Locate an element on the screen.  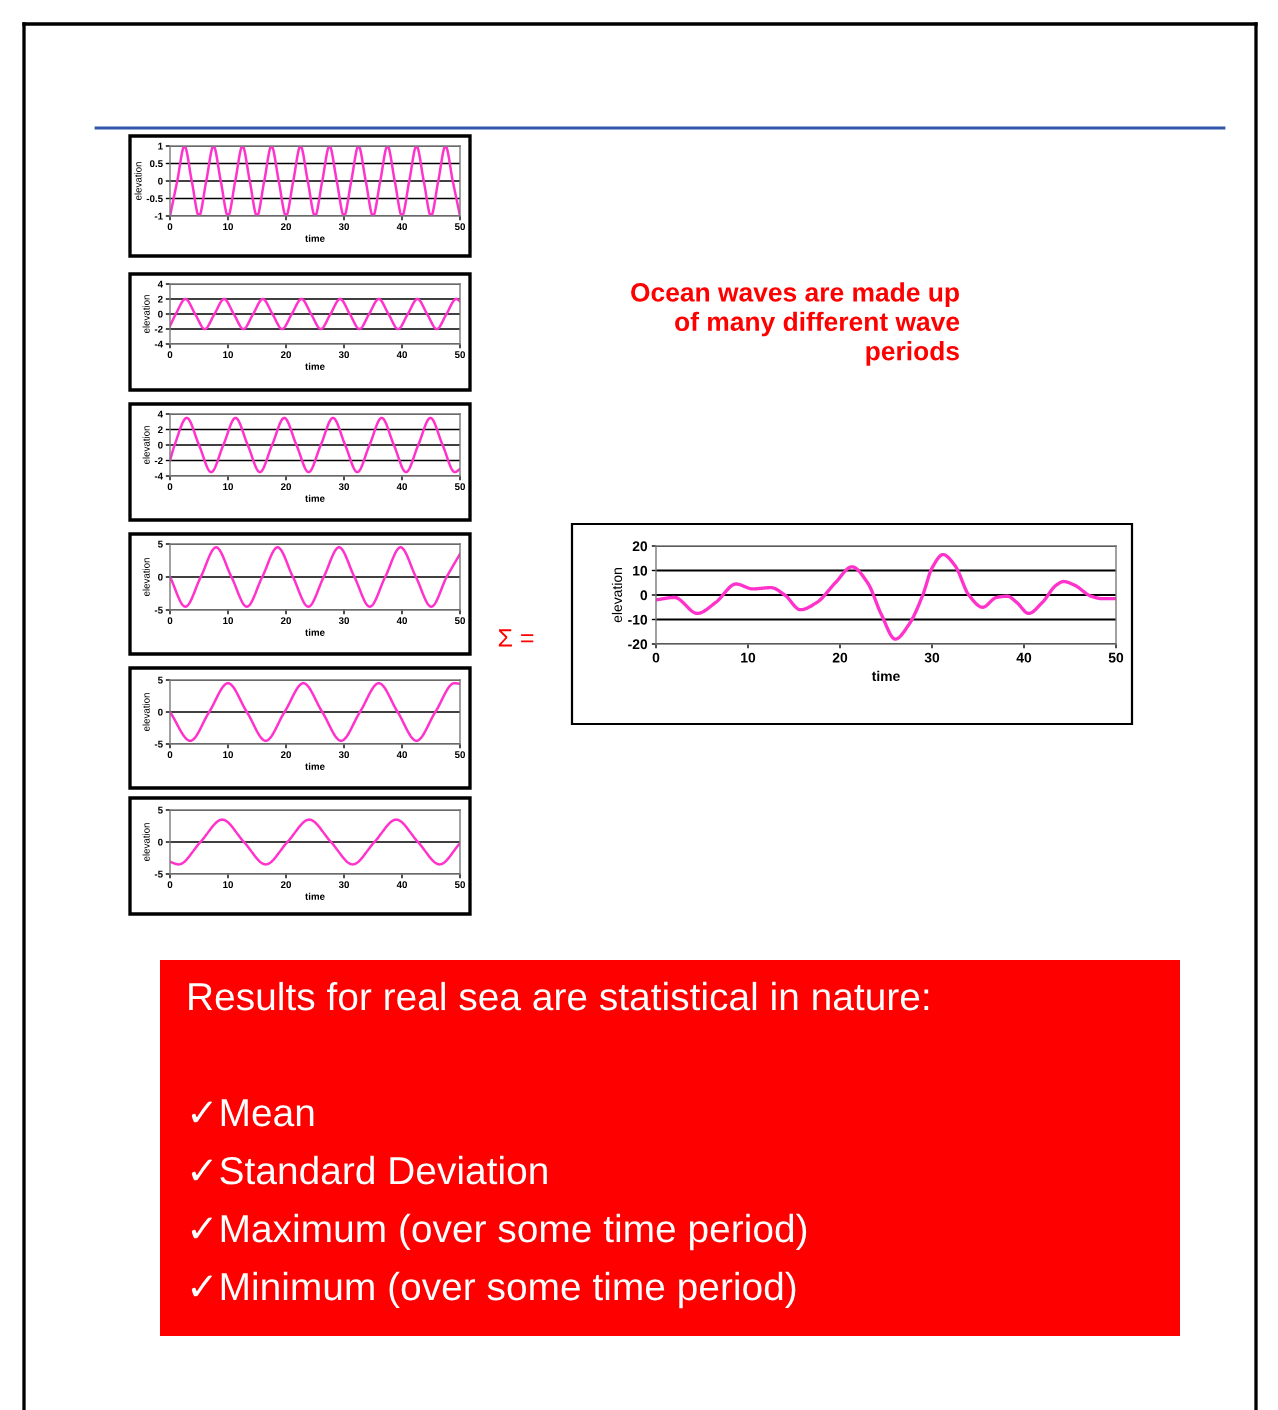
text: ✓Standard Deviation is located at coordinates (369, 1170).